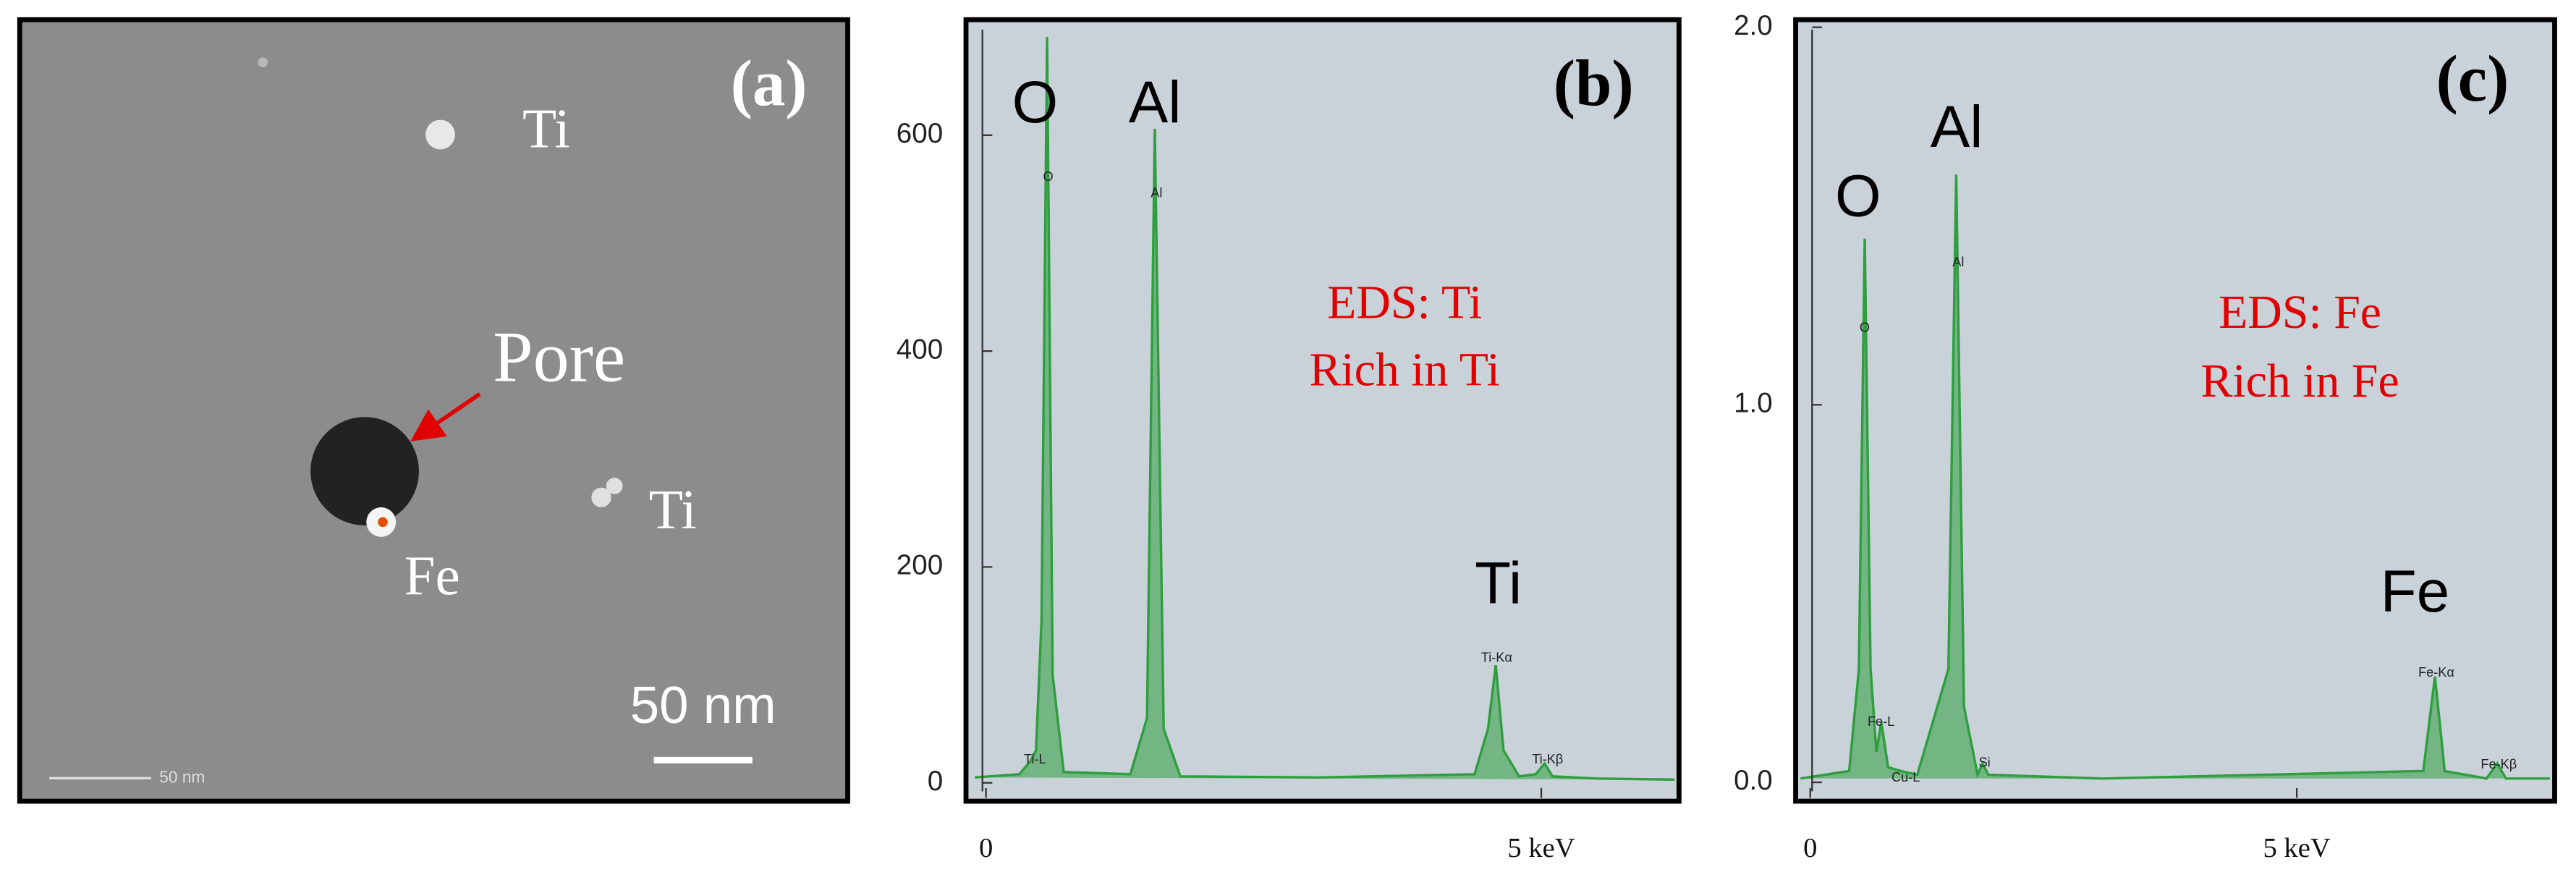  Describe the element at coordinates (935, 782) in the screenshot. I see `y-tick-label: 0` at that location.